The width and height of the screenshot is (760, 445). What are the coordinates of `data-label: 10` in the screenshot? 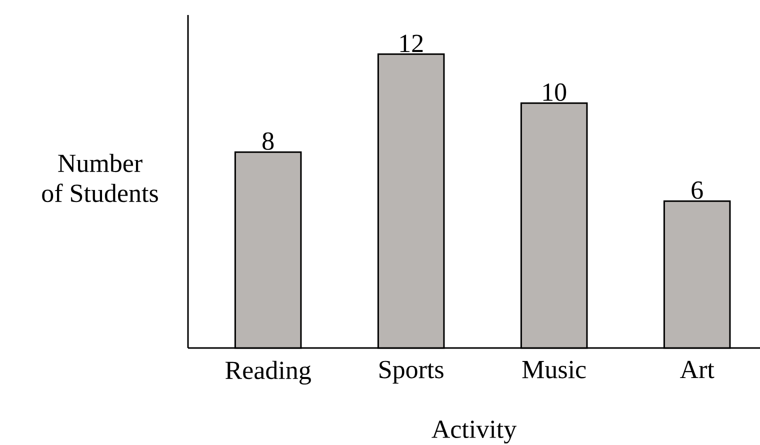 It's located at (554, 92).